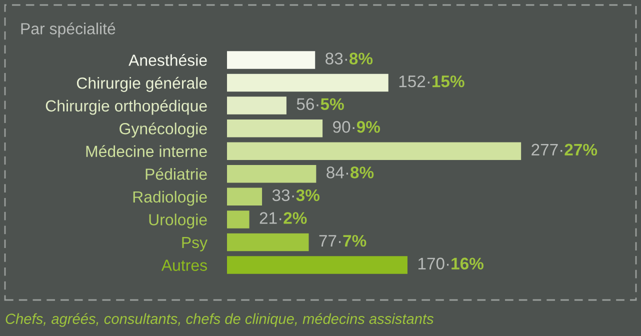 The height and width of the screenshot is (336, 641). What do you see at coordinates (451, 264) in the screenshot?
I see `data-label: 170·16%` at bounding box center [451, 264].